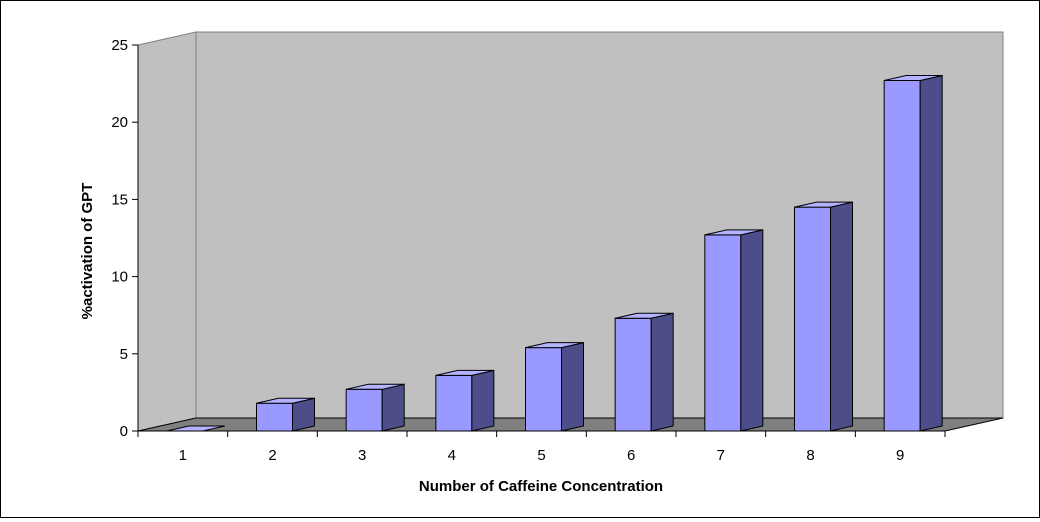 This screenshot has width=1040, height=522. Describe the element at coordinates (721, 455) in the screenshot. I see `x-tick-label: 7` at that location.